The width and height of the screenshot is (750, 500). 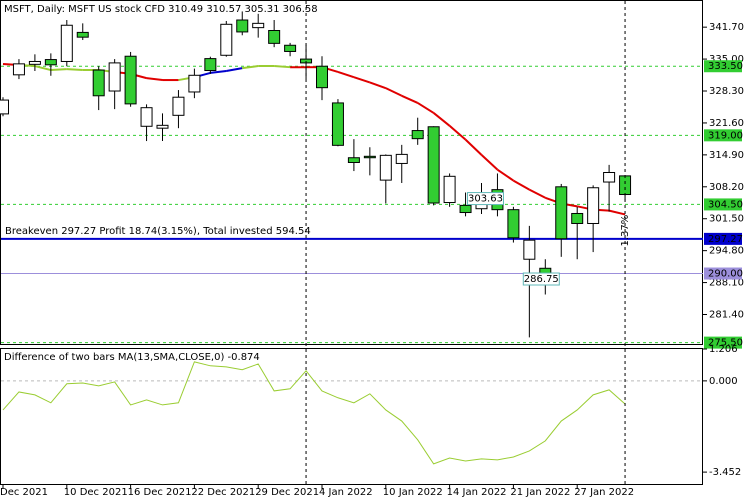 I want to click on level-label: 319.00, so click(x=725, y=135).